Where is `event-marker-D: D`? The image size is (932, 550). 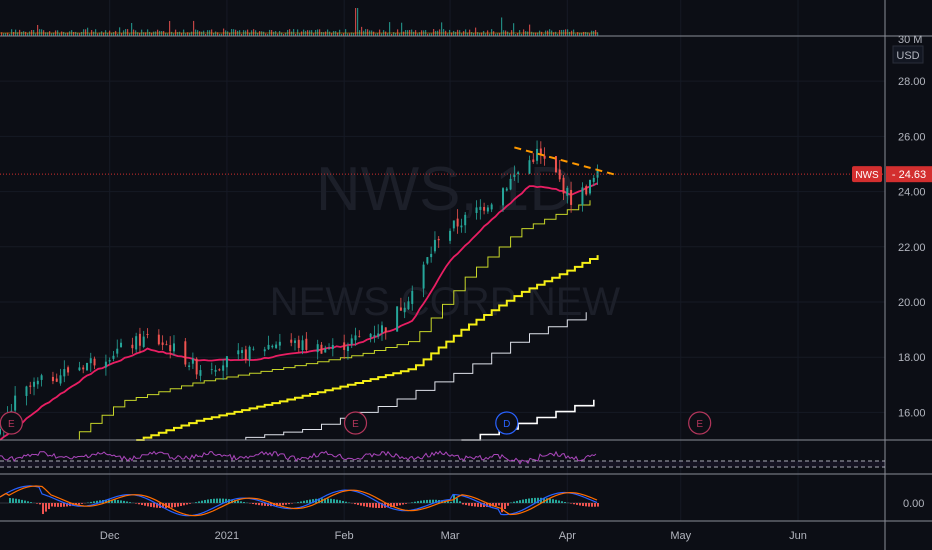 event-marker-D: D is located at coordinates (507, 423).